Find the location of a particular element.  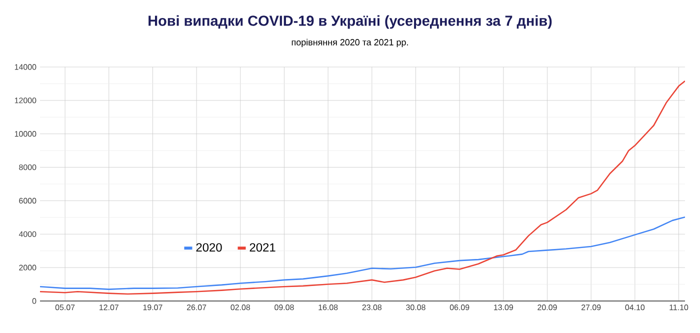

chart-title: Нові випадки COVID-19 в Україні (усереднення за 7 днів) is located at coordinates (350, 22).